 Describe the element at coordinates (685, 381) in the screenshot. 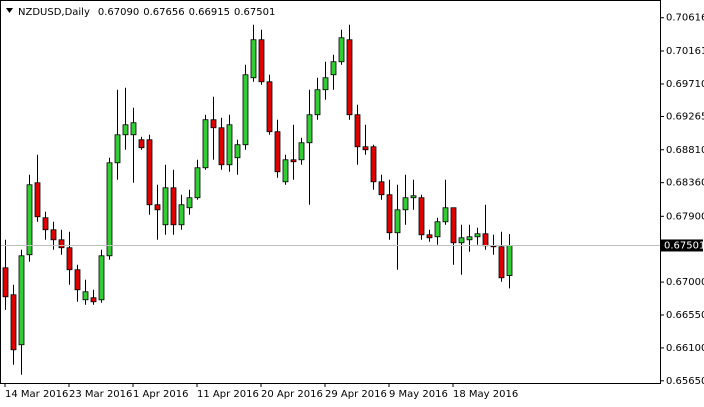

I see `y-tick-label: 0.65650` at that location.